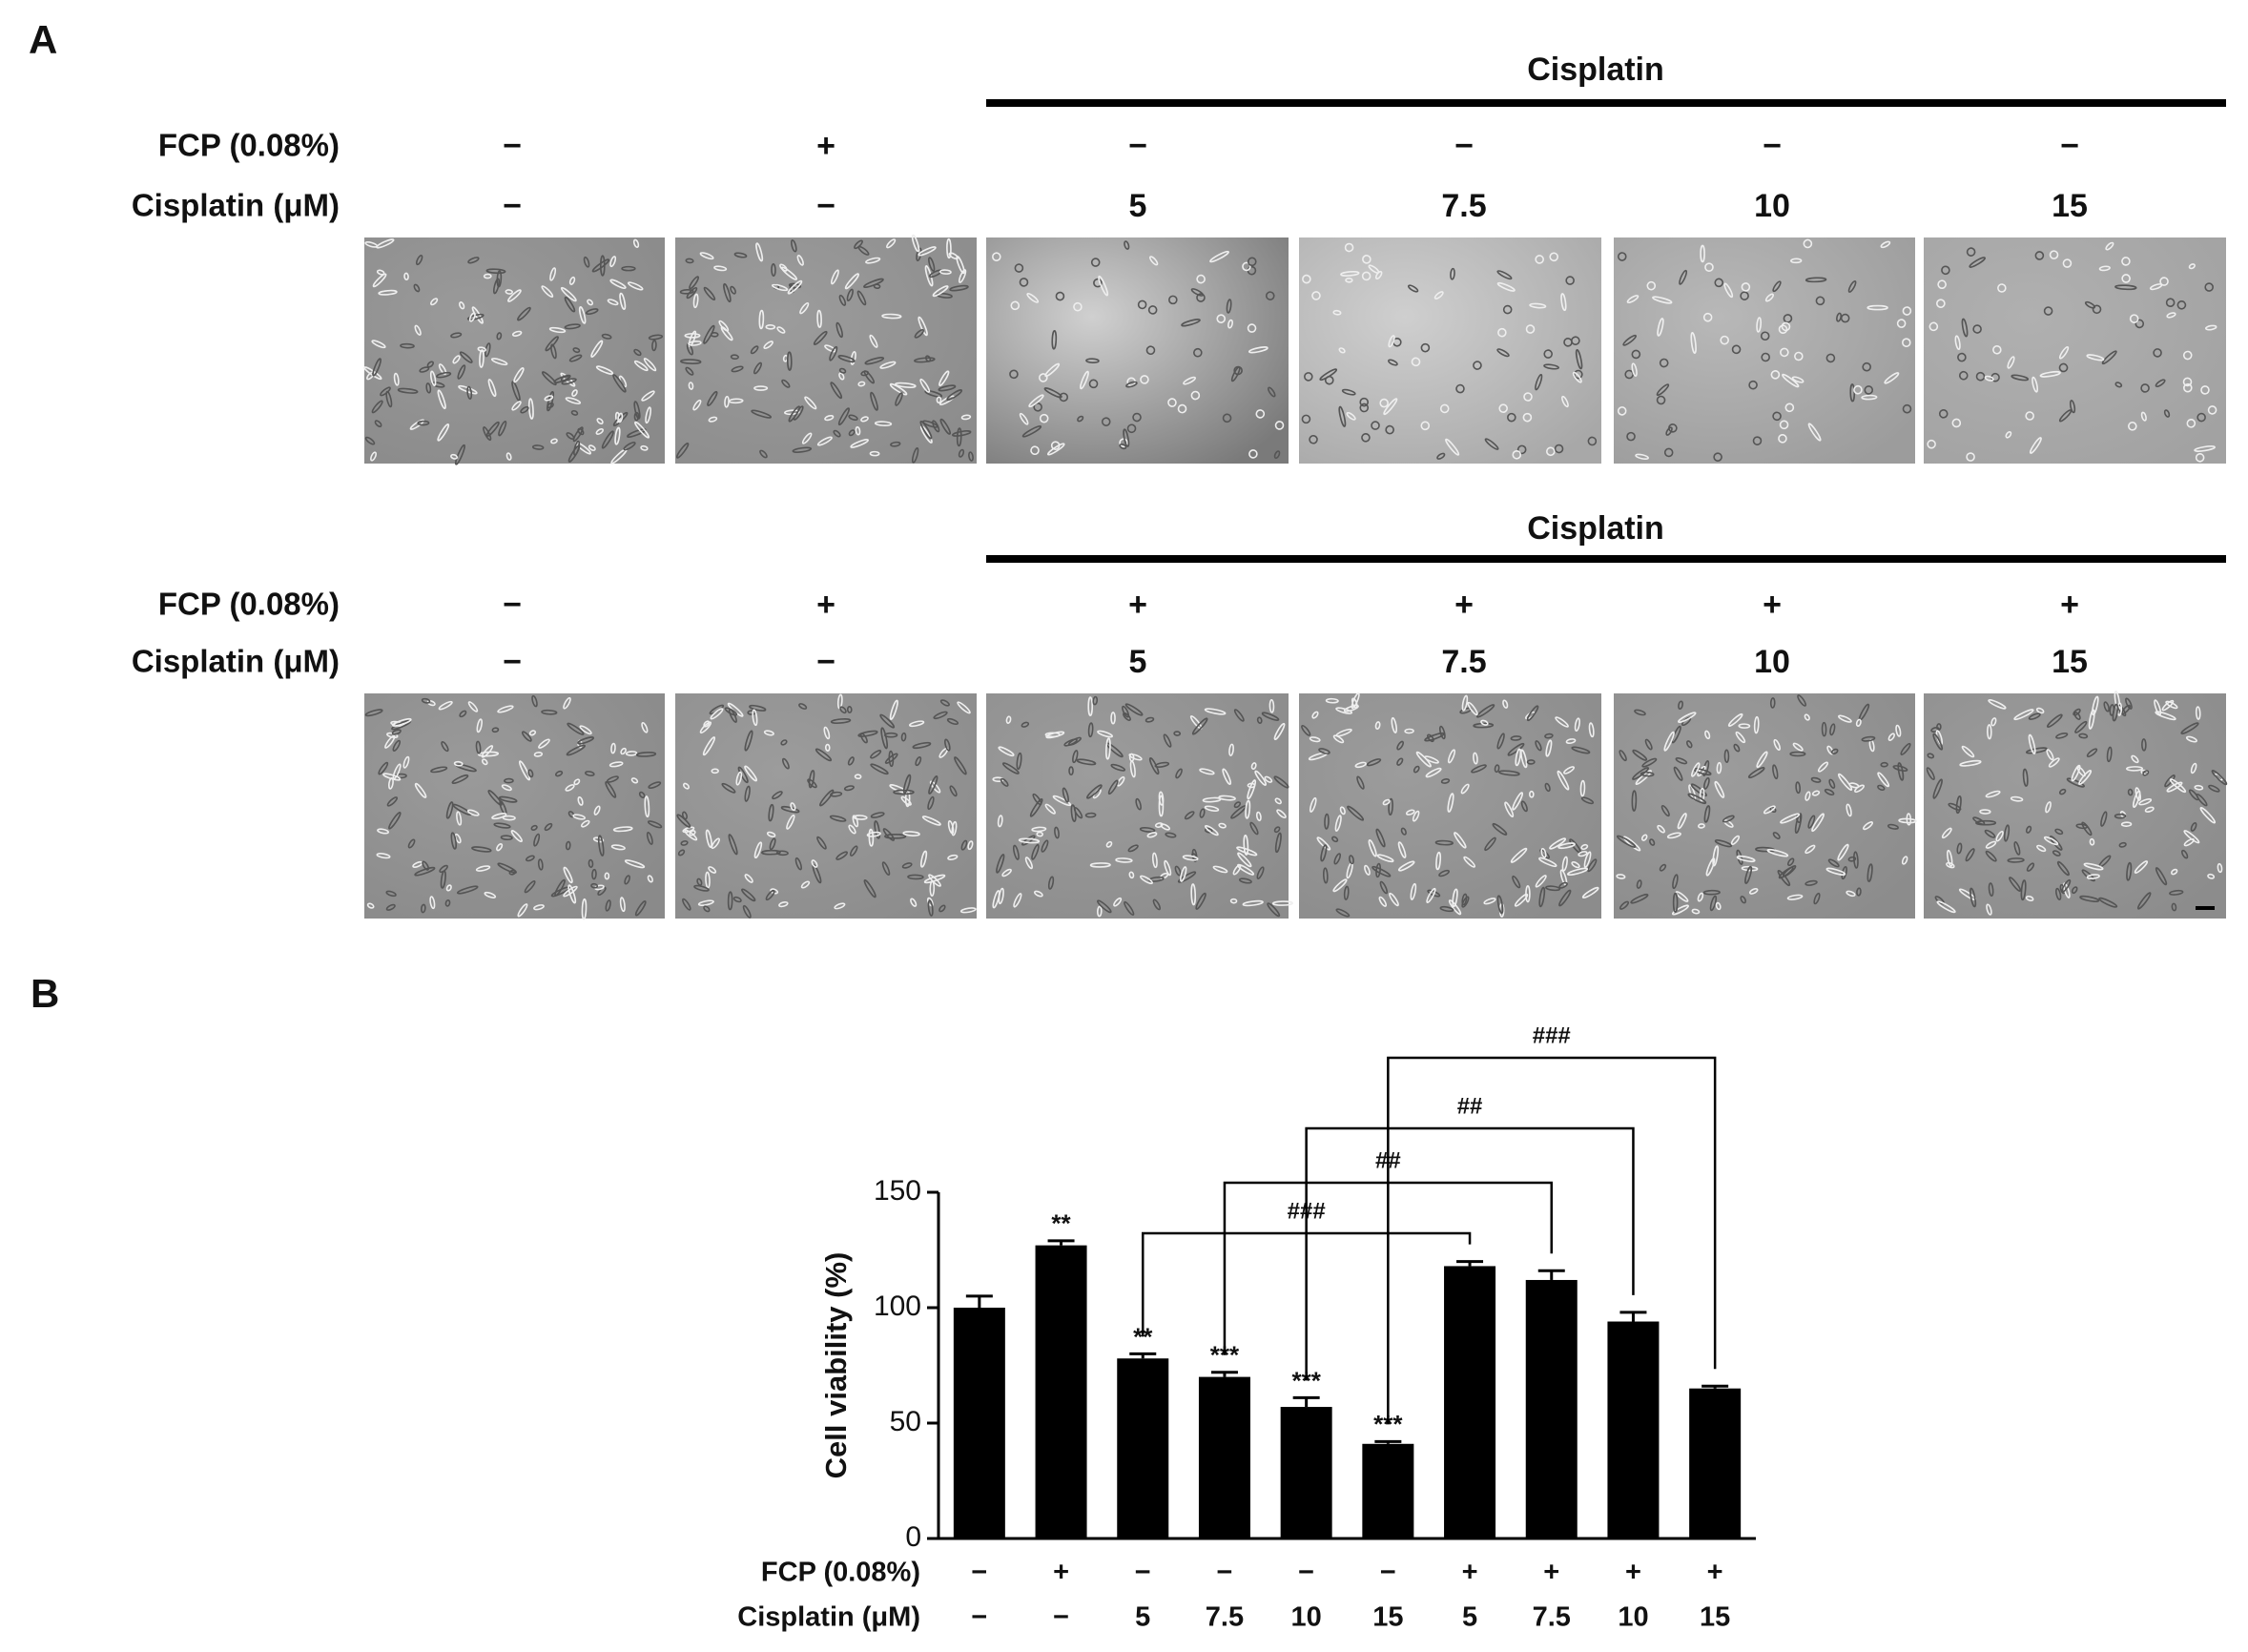 The width and height of the screenshot is (2248, 1652). Describe the element at coordinates (1224, 1374) in the screenshot. I see `error-bar` at that location.